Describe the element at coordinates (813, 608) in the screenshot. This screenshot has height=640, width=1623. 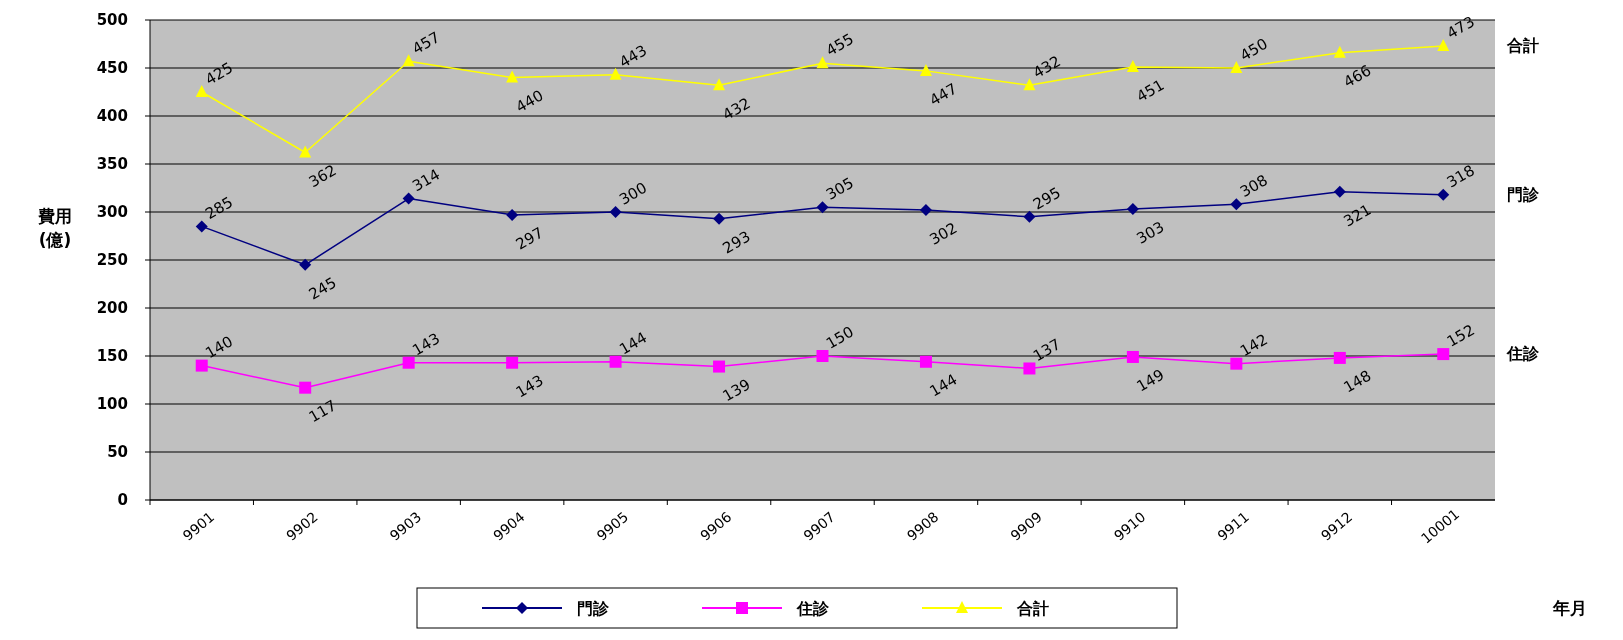
I see `legend-label: 住診` at that location.